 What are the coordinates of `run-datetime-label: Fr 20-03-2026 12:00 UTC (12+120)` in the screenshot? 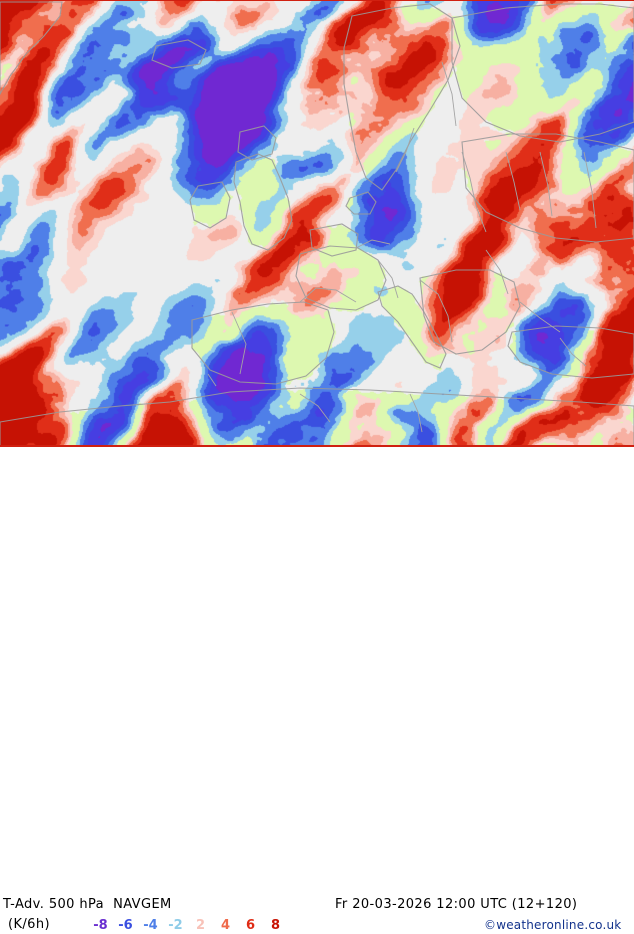 It's located at (456, 904).